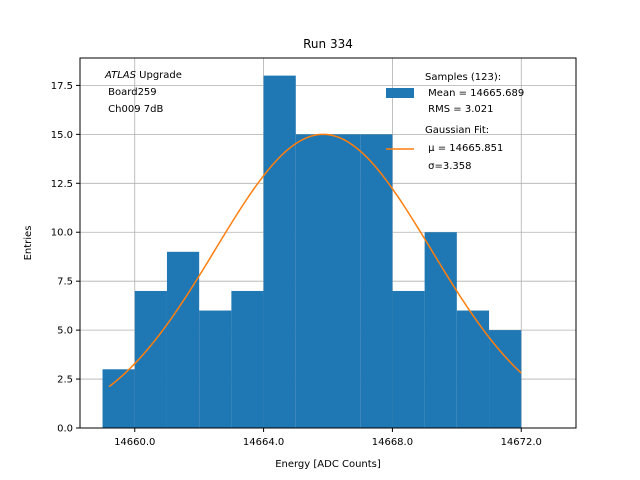 Image resolution: width=640 pixels, height=480 pixels. What do you see at coordinates (328, 464) in the screenshot?
I see `x-axis-label: Energy [ADC Counts]` at bounding box center [328, 464].